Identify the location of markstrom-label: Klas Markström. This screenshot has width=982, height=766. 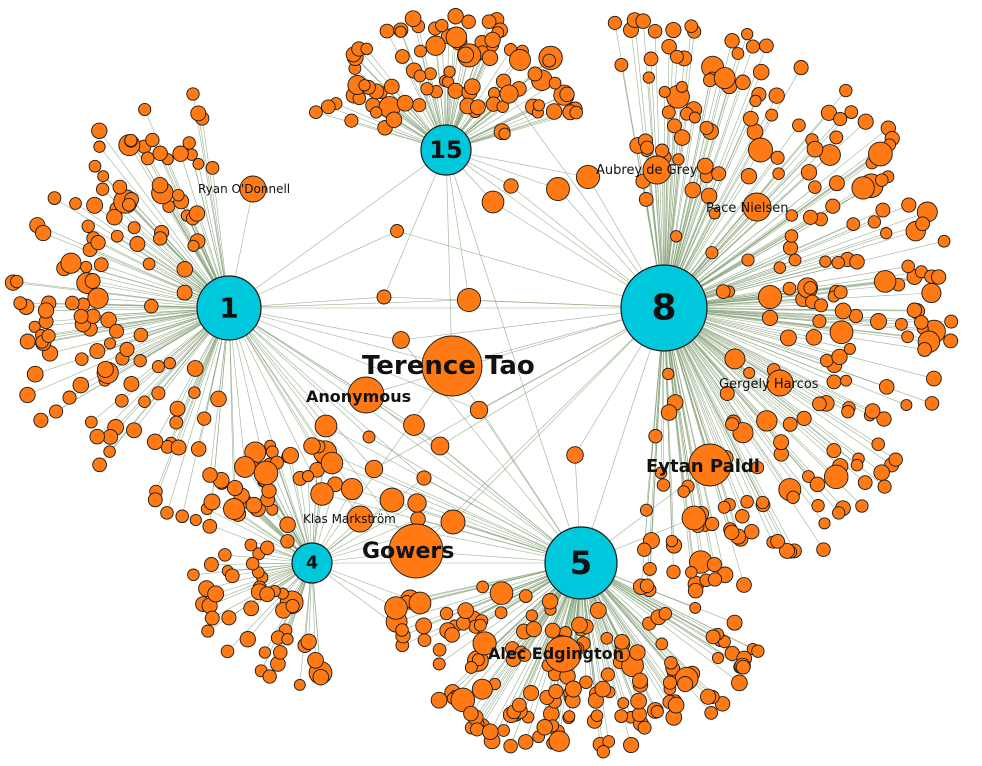
(349, 519).